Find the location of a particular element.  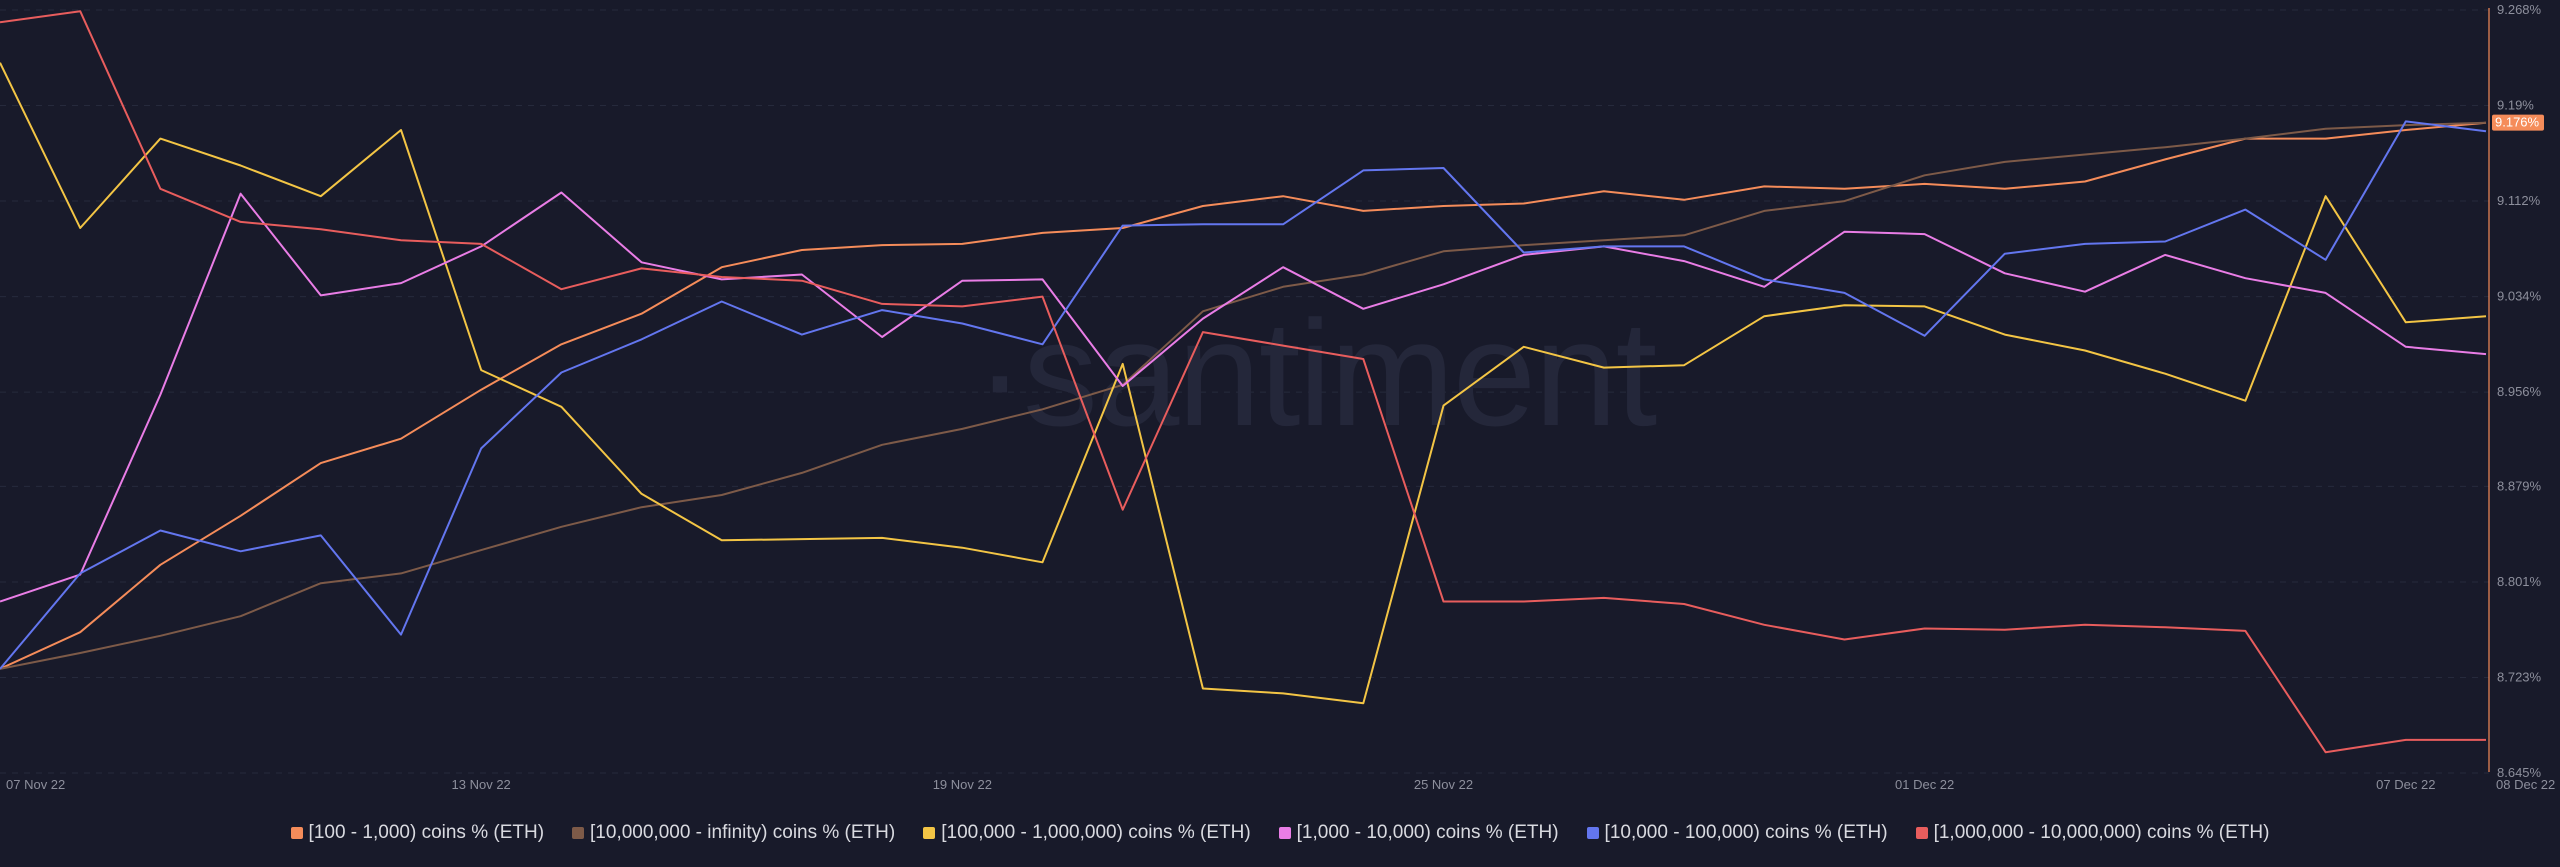

legend-item-100-1000: [100 - 1,000) coins % (ETH) is located at coordinates (417, 833).